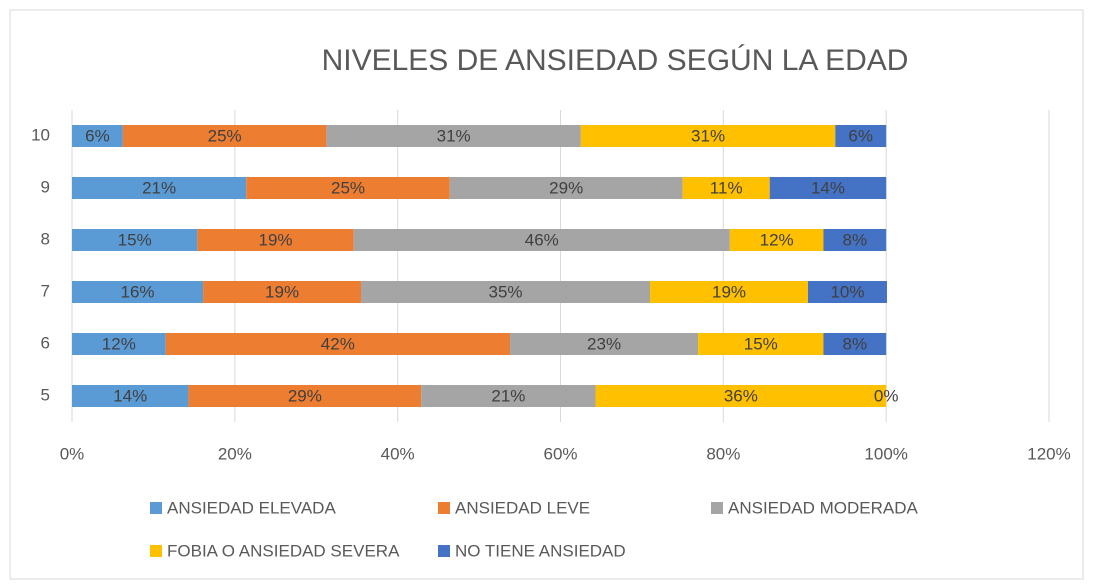  What do you see at coordinates (723, 453) in the screenshot?
I see `x-tick-label: 80%` at bounding box center [723, 453].